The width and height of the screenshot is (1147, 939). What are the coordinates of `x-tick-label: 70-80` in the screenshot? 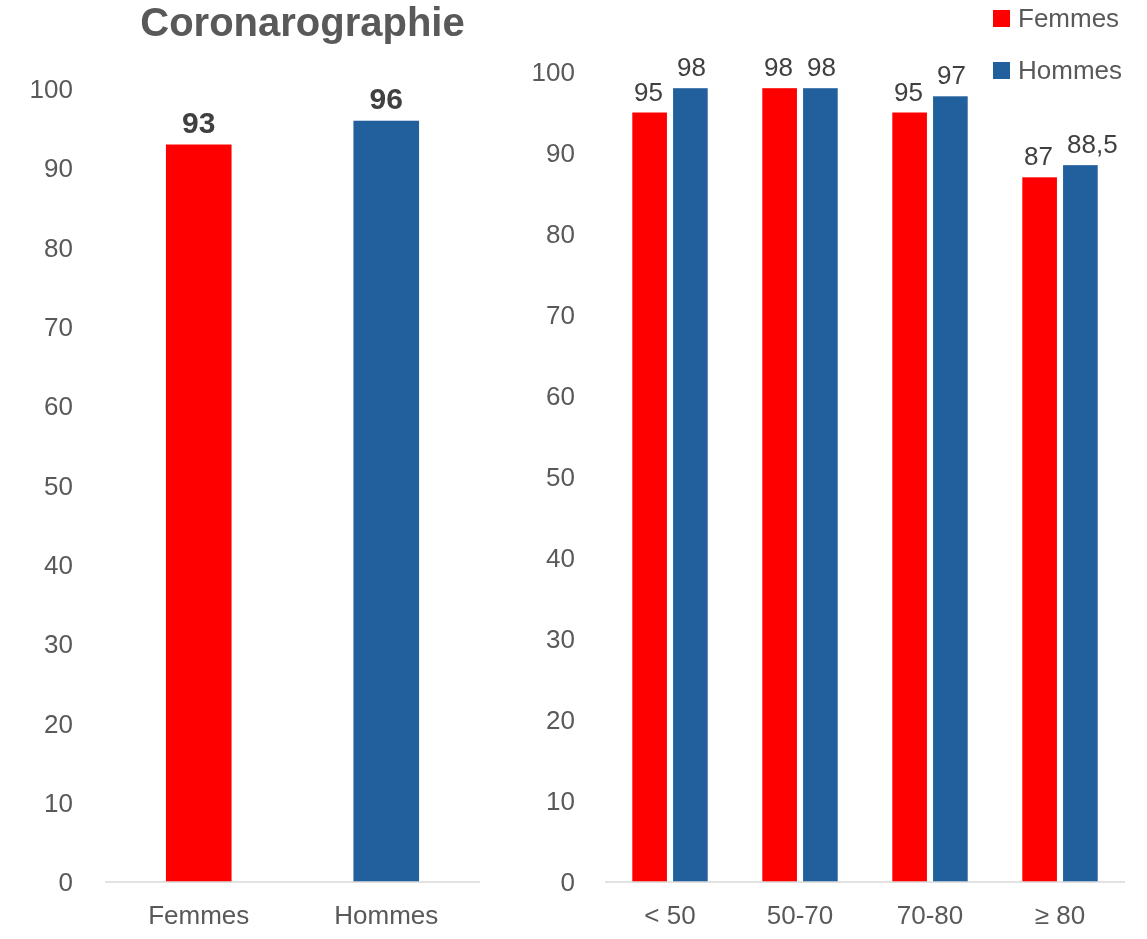 It's located at (930, 915).